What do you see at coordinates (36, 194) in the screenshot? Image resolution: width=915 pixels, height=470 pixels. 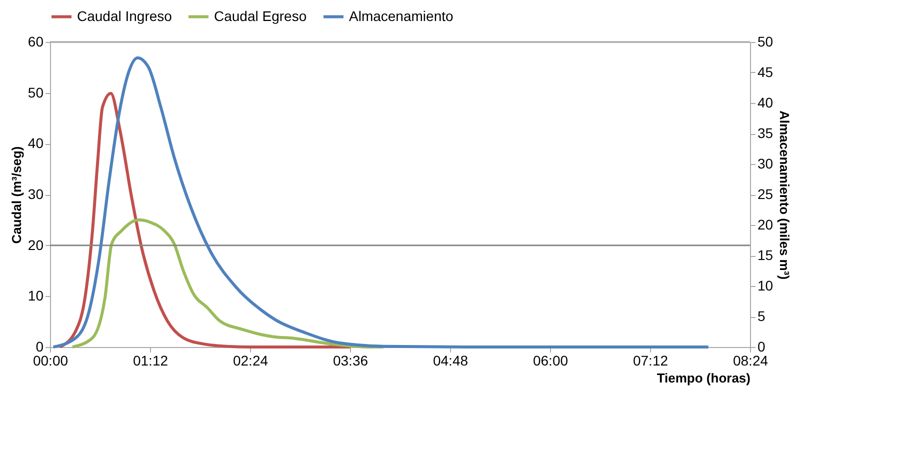 I see `y-tick-label: 30` at bounding box center [36, 194].